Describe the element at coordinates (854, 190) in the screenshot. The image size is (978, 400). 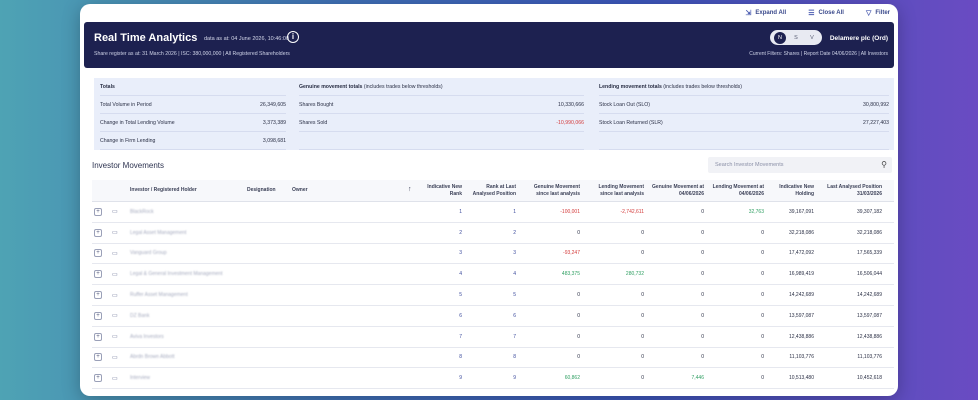
I see `col-last-position: Last Analysed Position 31/03/2026` at that location.